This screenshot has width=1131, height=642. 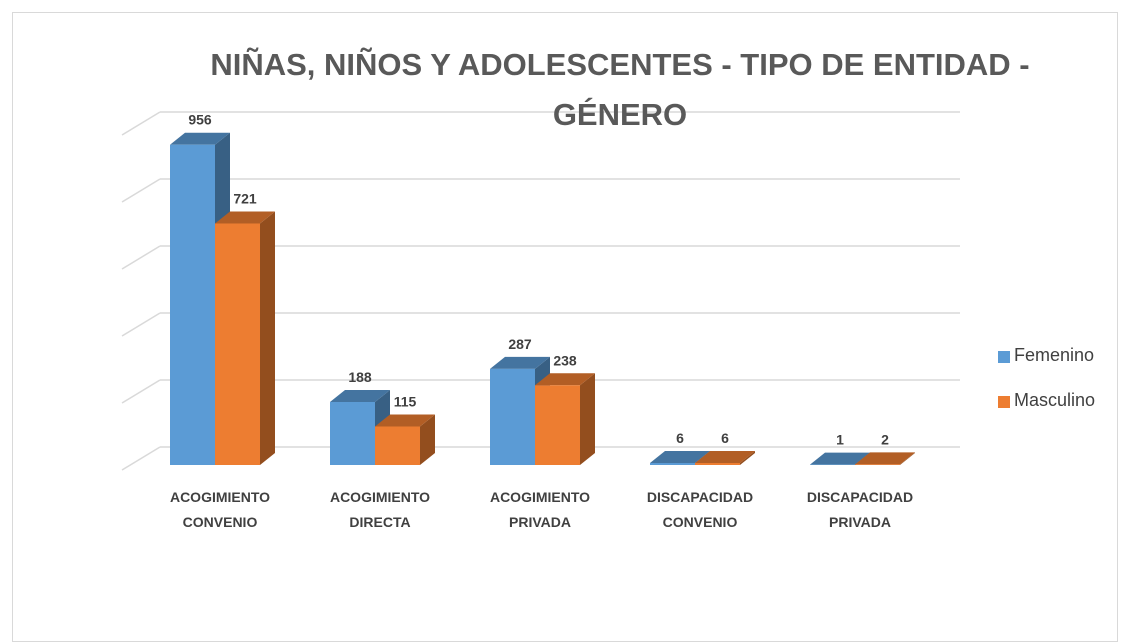 I want to click on x-tick-label: ACOGIMIENTO PRIVADA, so click(x=540, y=510).